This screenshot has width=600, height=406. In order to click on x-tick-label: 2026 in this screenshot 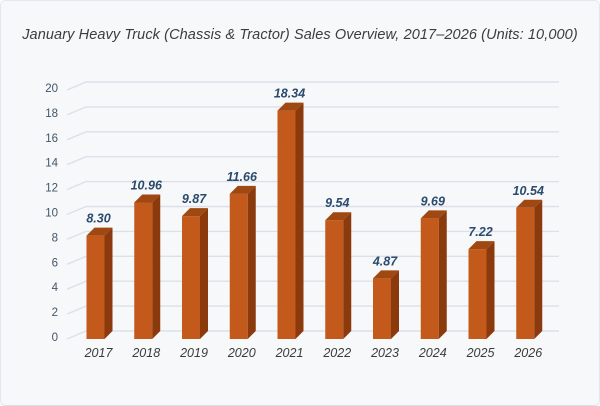, I will do `click(527, 353)`.